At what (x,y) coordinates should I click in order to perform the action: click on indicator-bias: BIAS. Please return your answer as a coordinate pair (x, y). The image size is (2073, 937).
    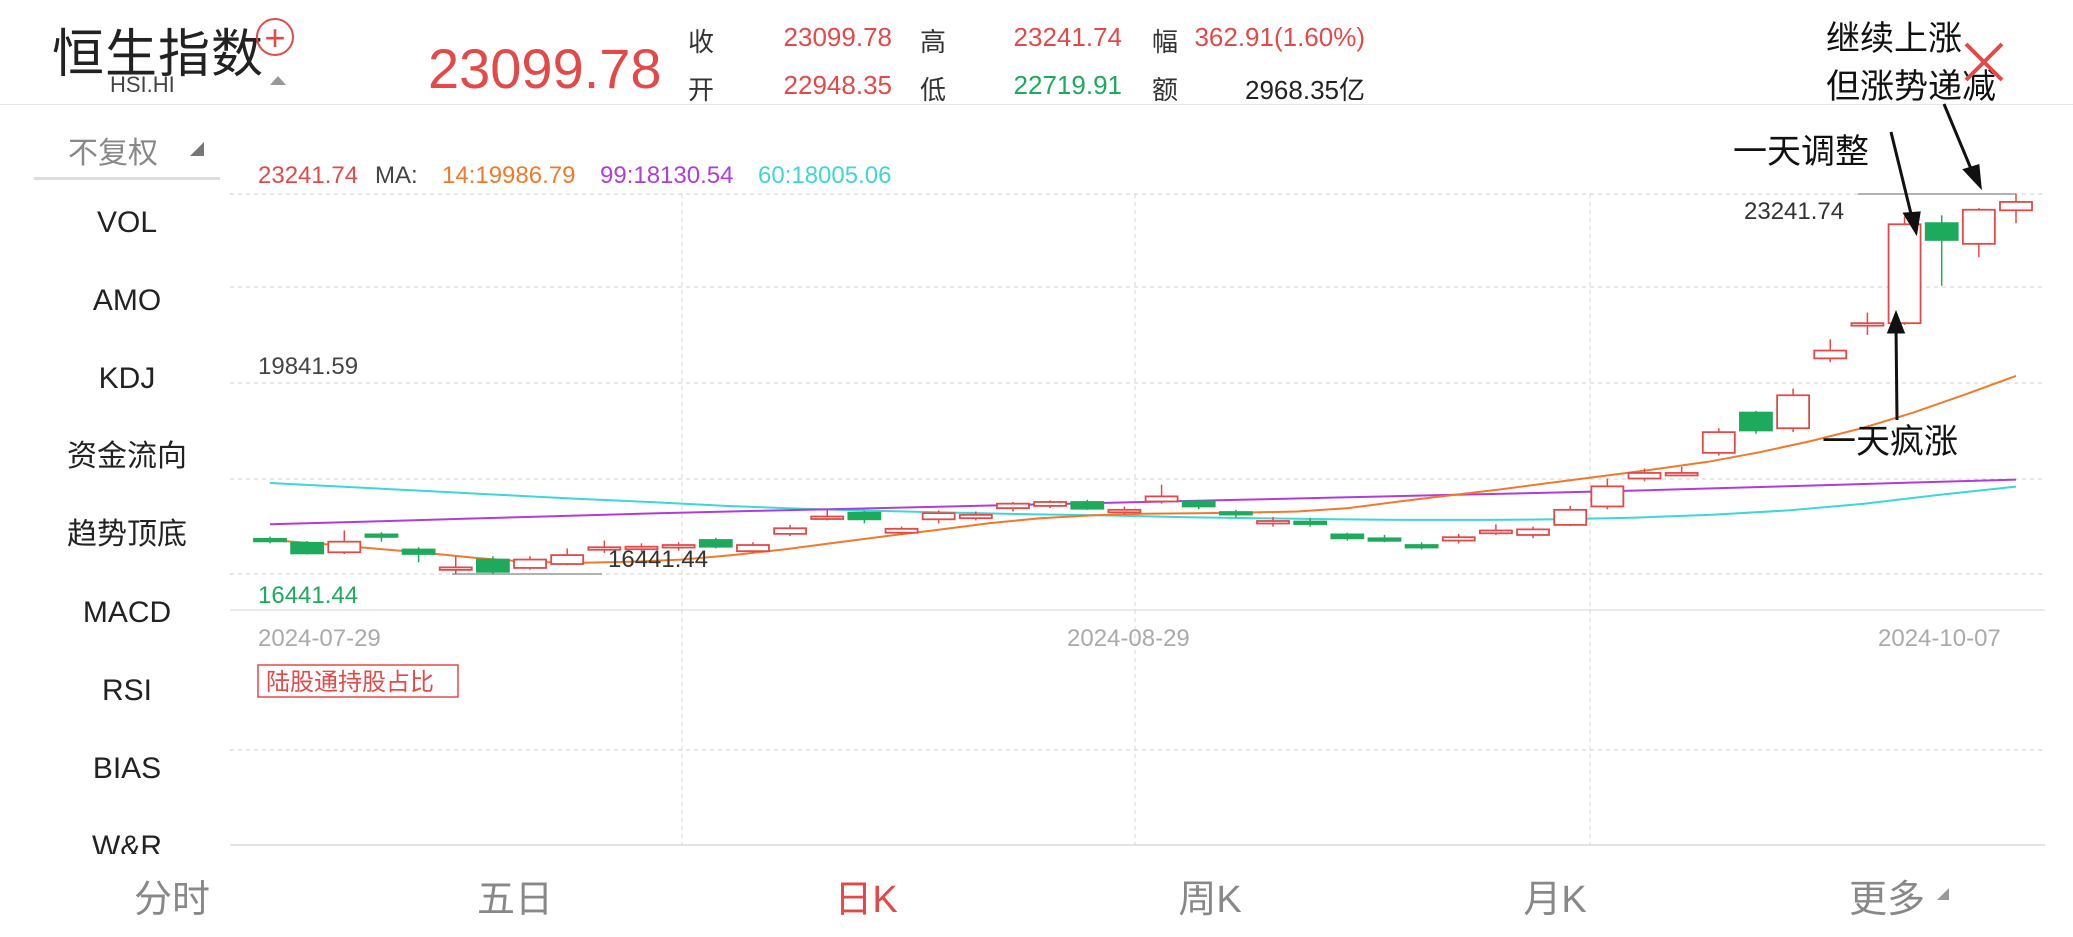
    Looking at the image, I should click on (127, 768).